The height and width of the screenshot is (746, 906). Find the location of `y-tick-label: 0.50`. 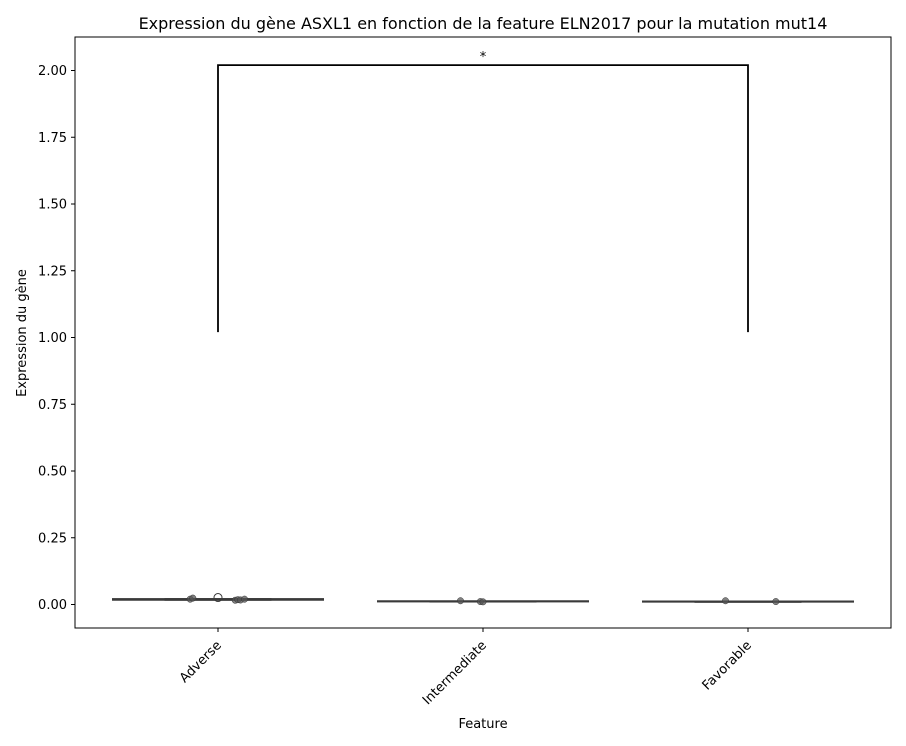

y-tick-label: 0.50 is located at coordinates (52, 472).